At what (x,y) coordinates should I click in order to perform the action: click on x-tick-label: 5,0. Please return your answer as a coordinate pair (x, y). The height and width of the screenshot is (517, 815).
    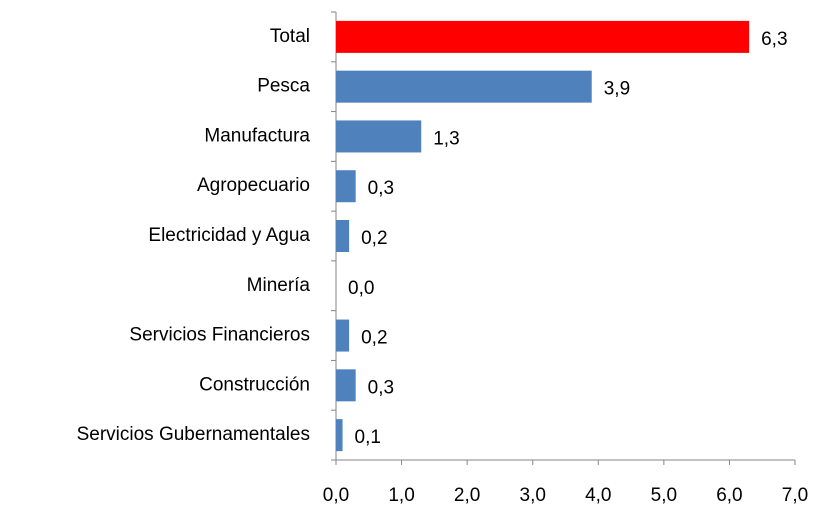
    Looking at the image, I should click on (664, 495).